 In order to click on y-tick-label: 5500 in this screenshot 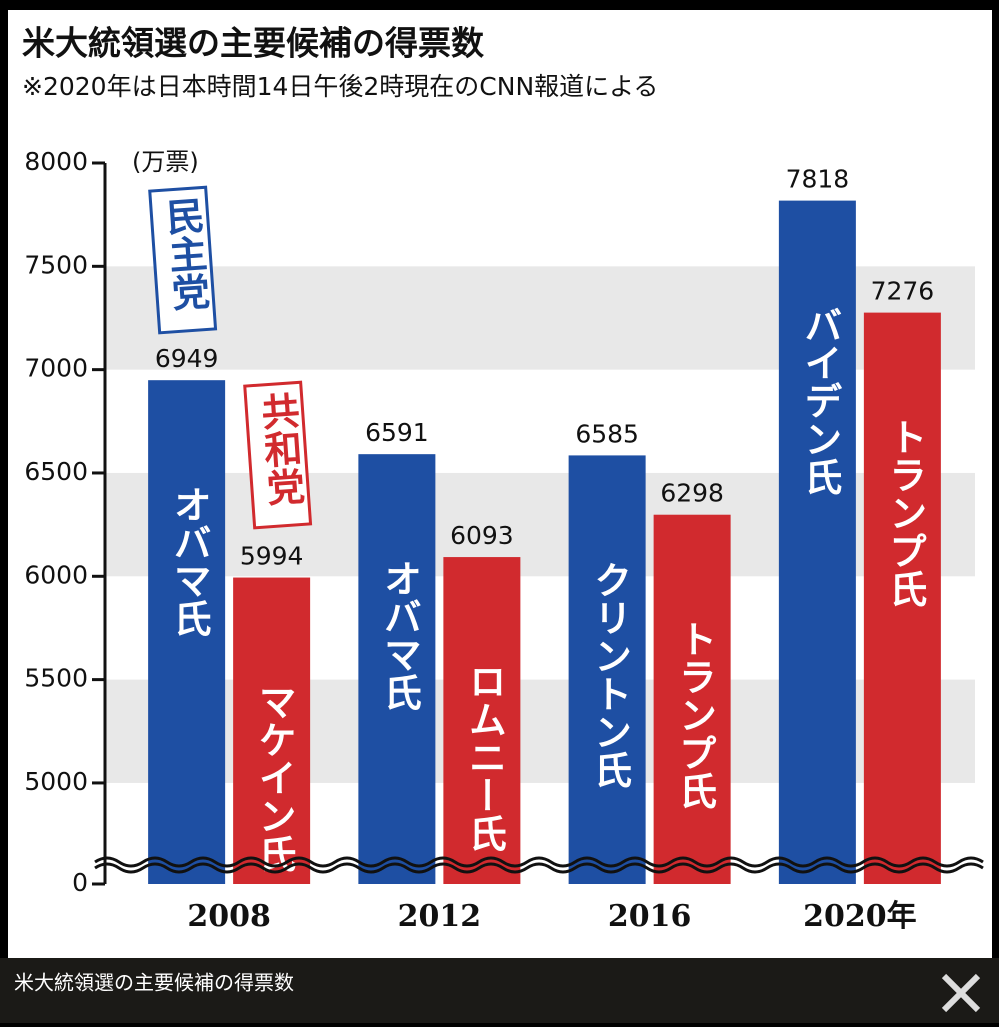, I will do `click(56, 678)`.